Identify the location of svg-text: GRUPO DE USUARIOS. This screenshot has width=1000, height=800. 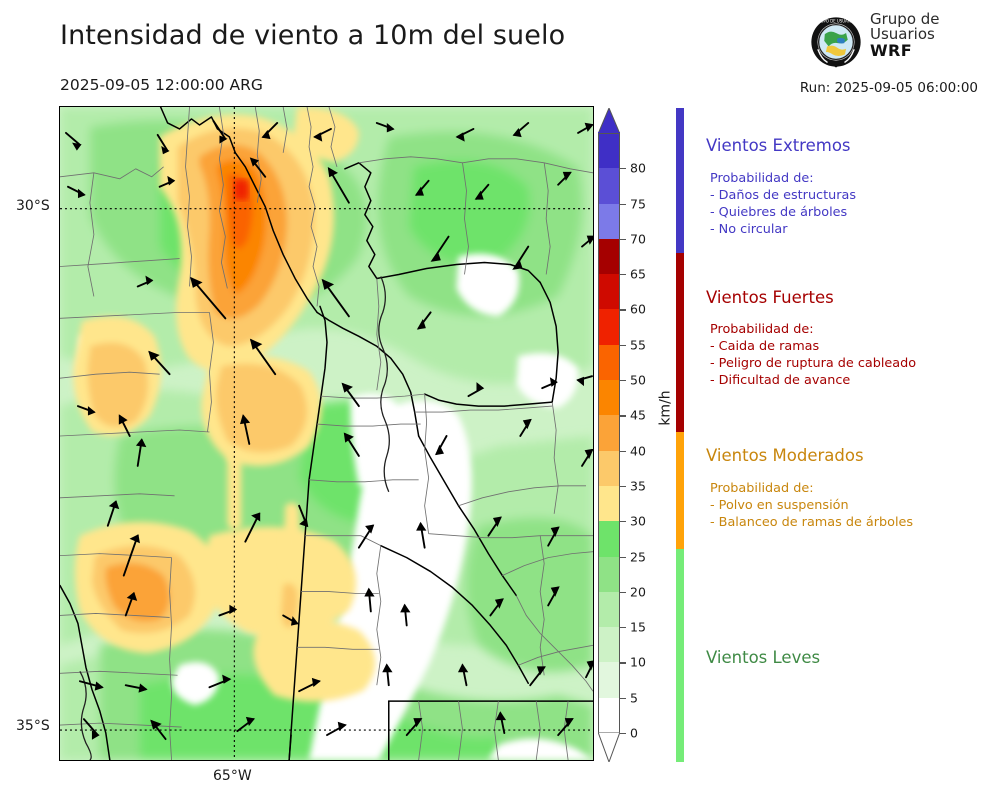
(836, 20).